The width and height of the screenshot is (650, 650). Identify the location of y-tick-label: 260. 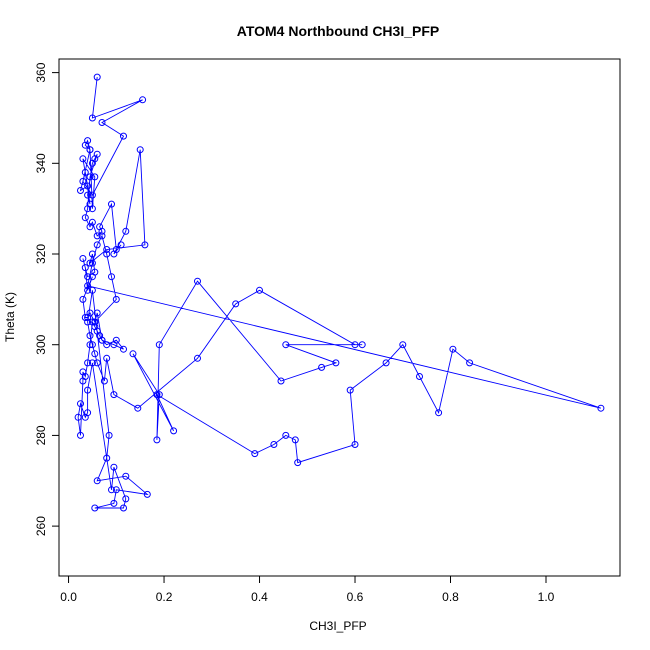
(41, 526).